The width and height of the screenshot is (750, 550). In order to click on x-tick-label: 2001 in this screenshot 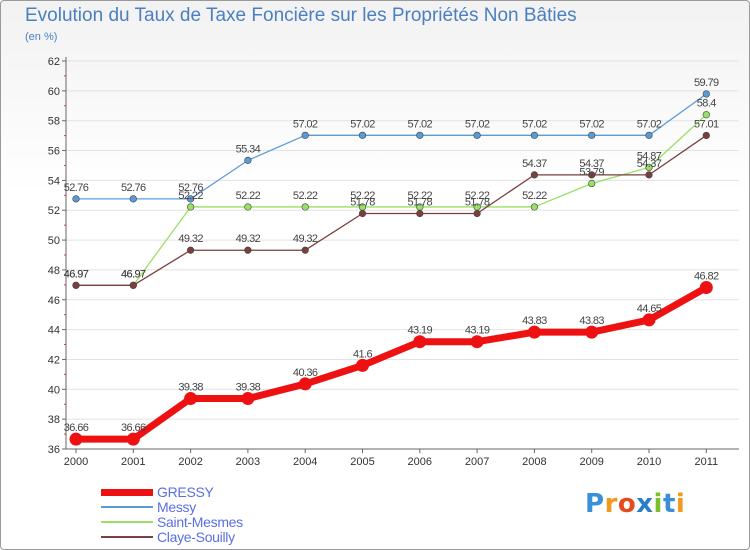, I will do `click(133, 462)`.